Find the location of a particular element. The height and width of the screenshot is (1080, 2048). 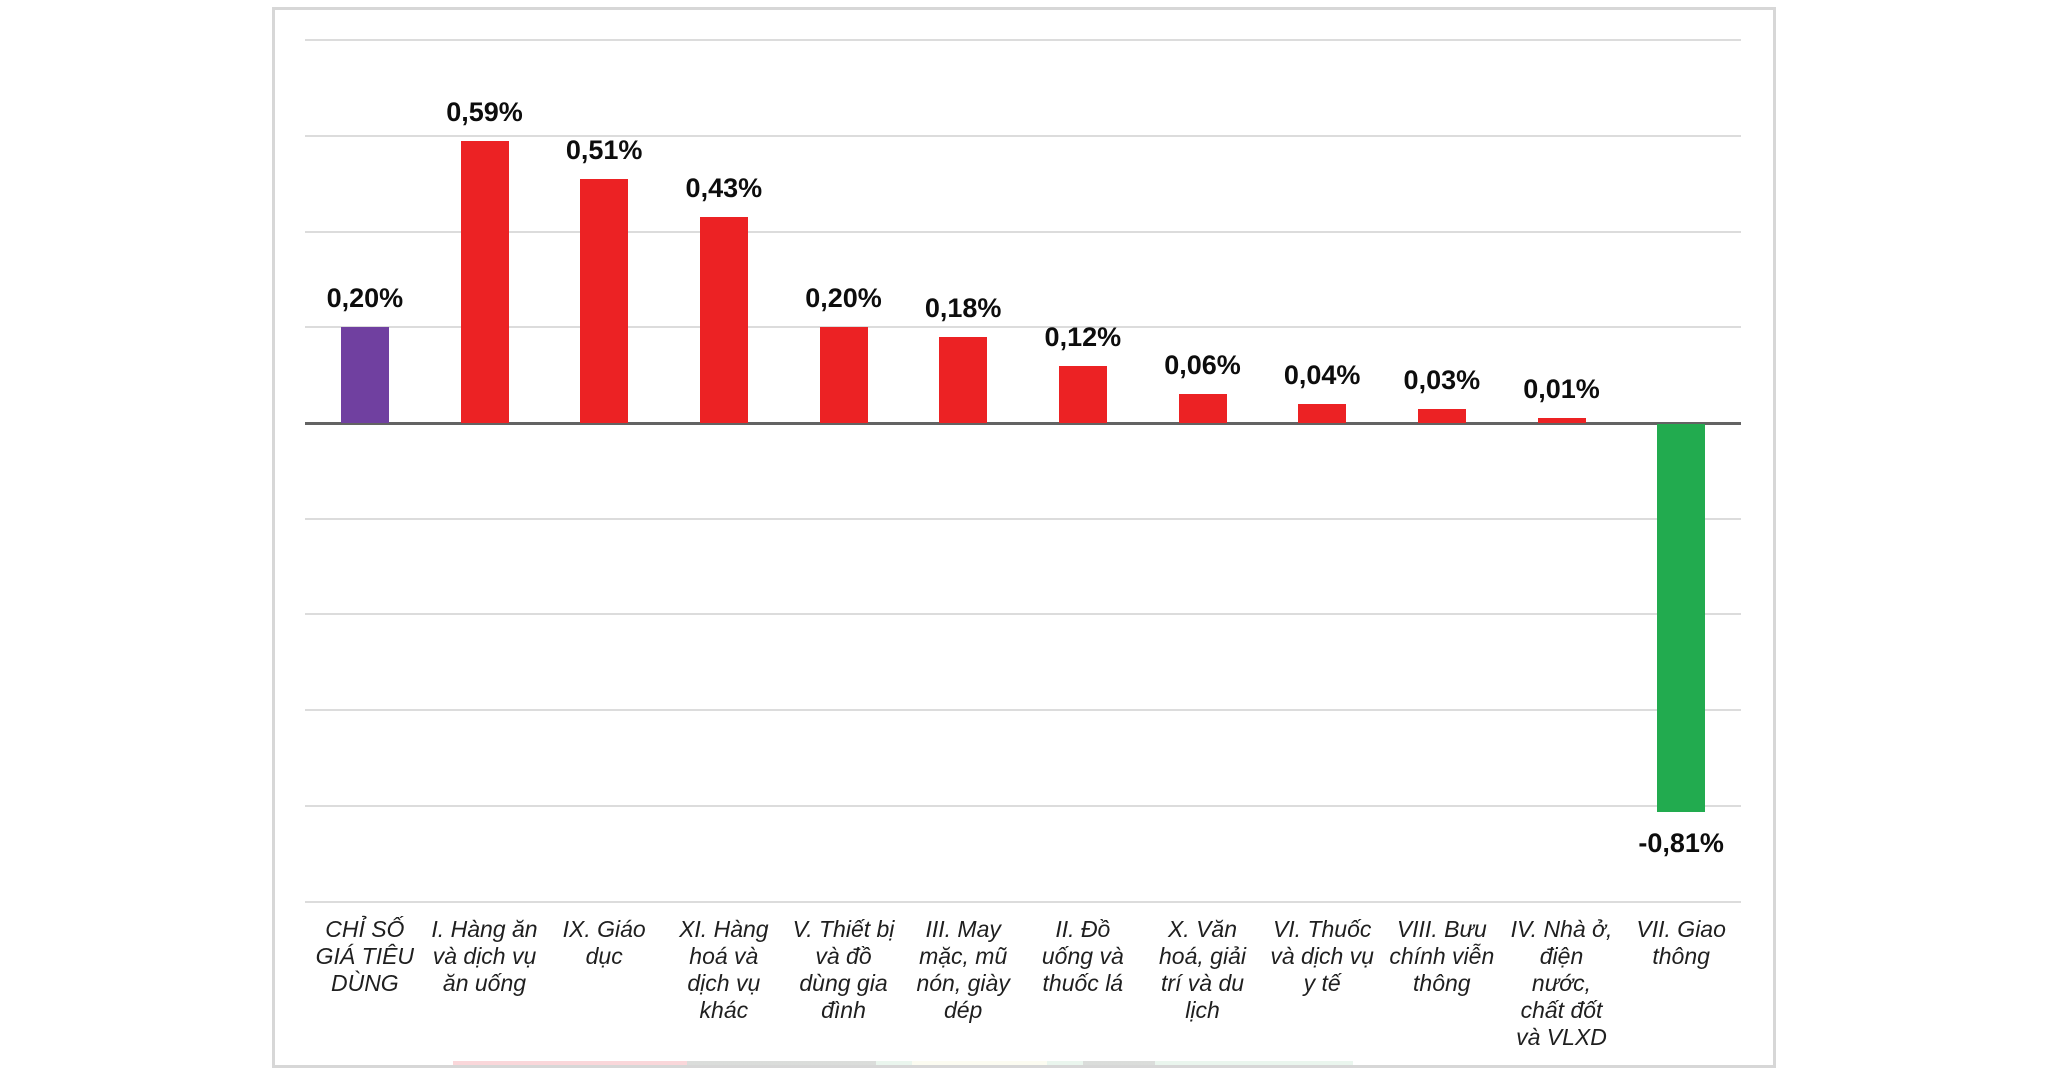

category-label: V. Thiết bị và đồ dùng gia đình is located at coordinates (843, 969).